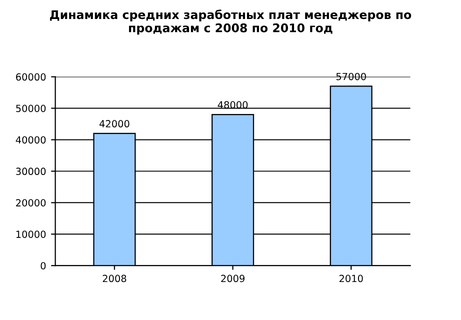  I want to click on y-tick-label: 50000, so click(31, 108).